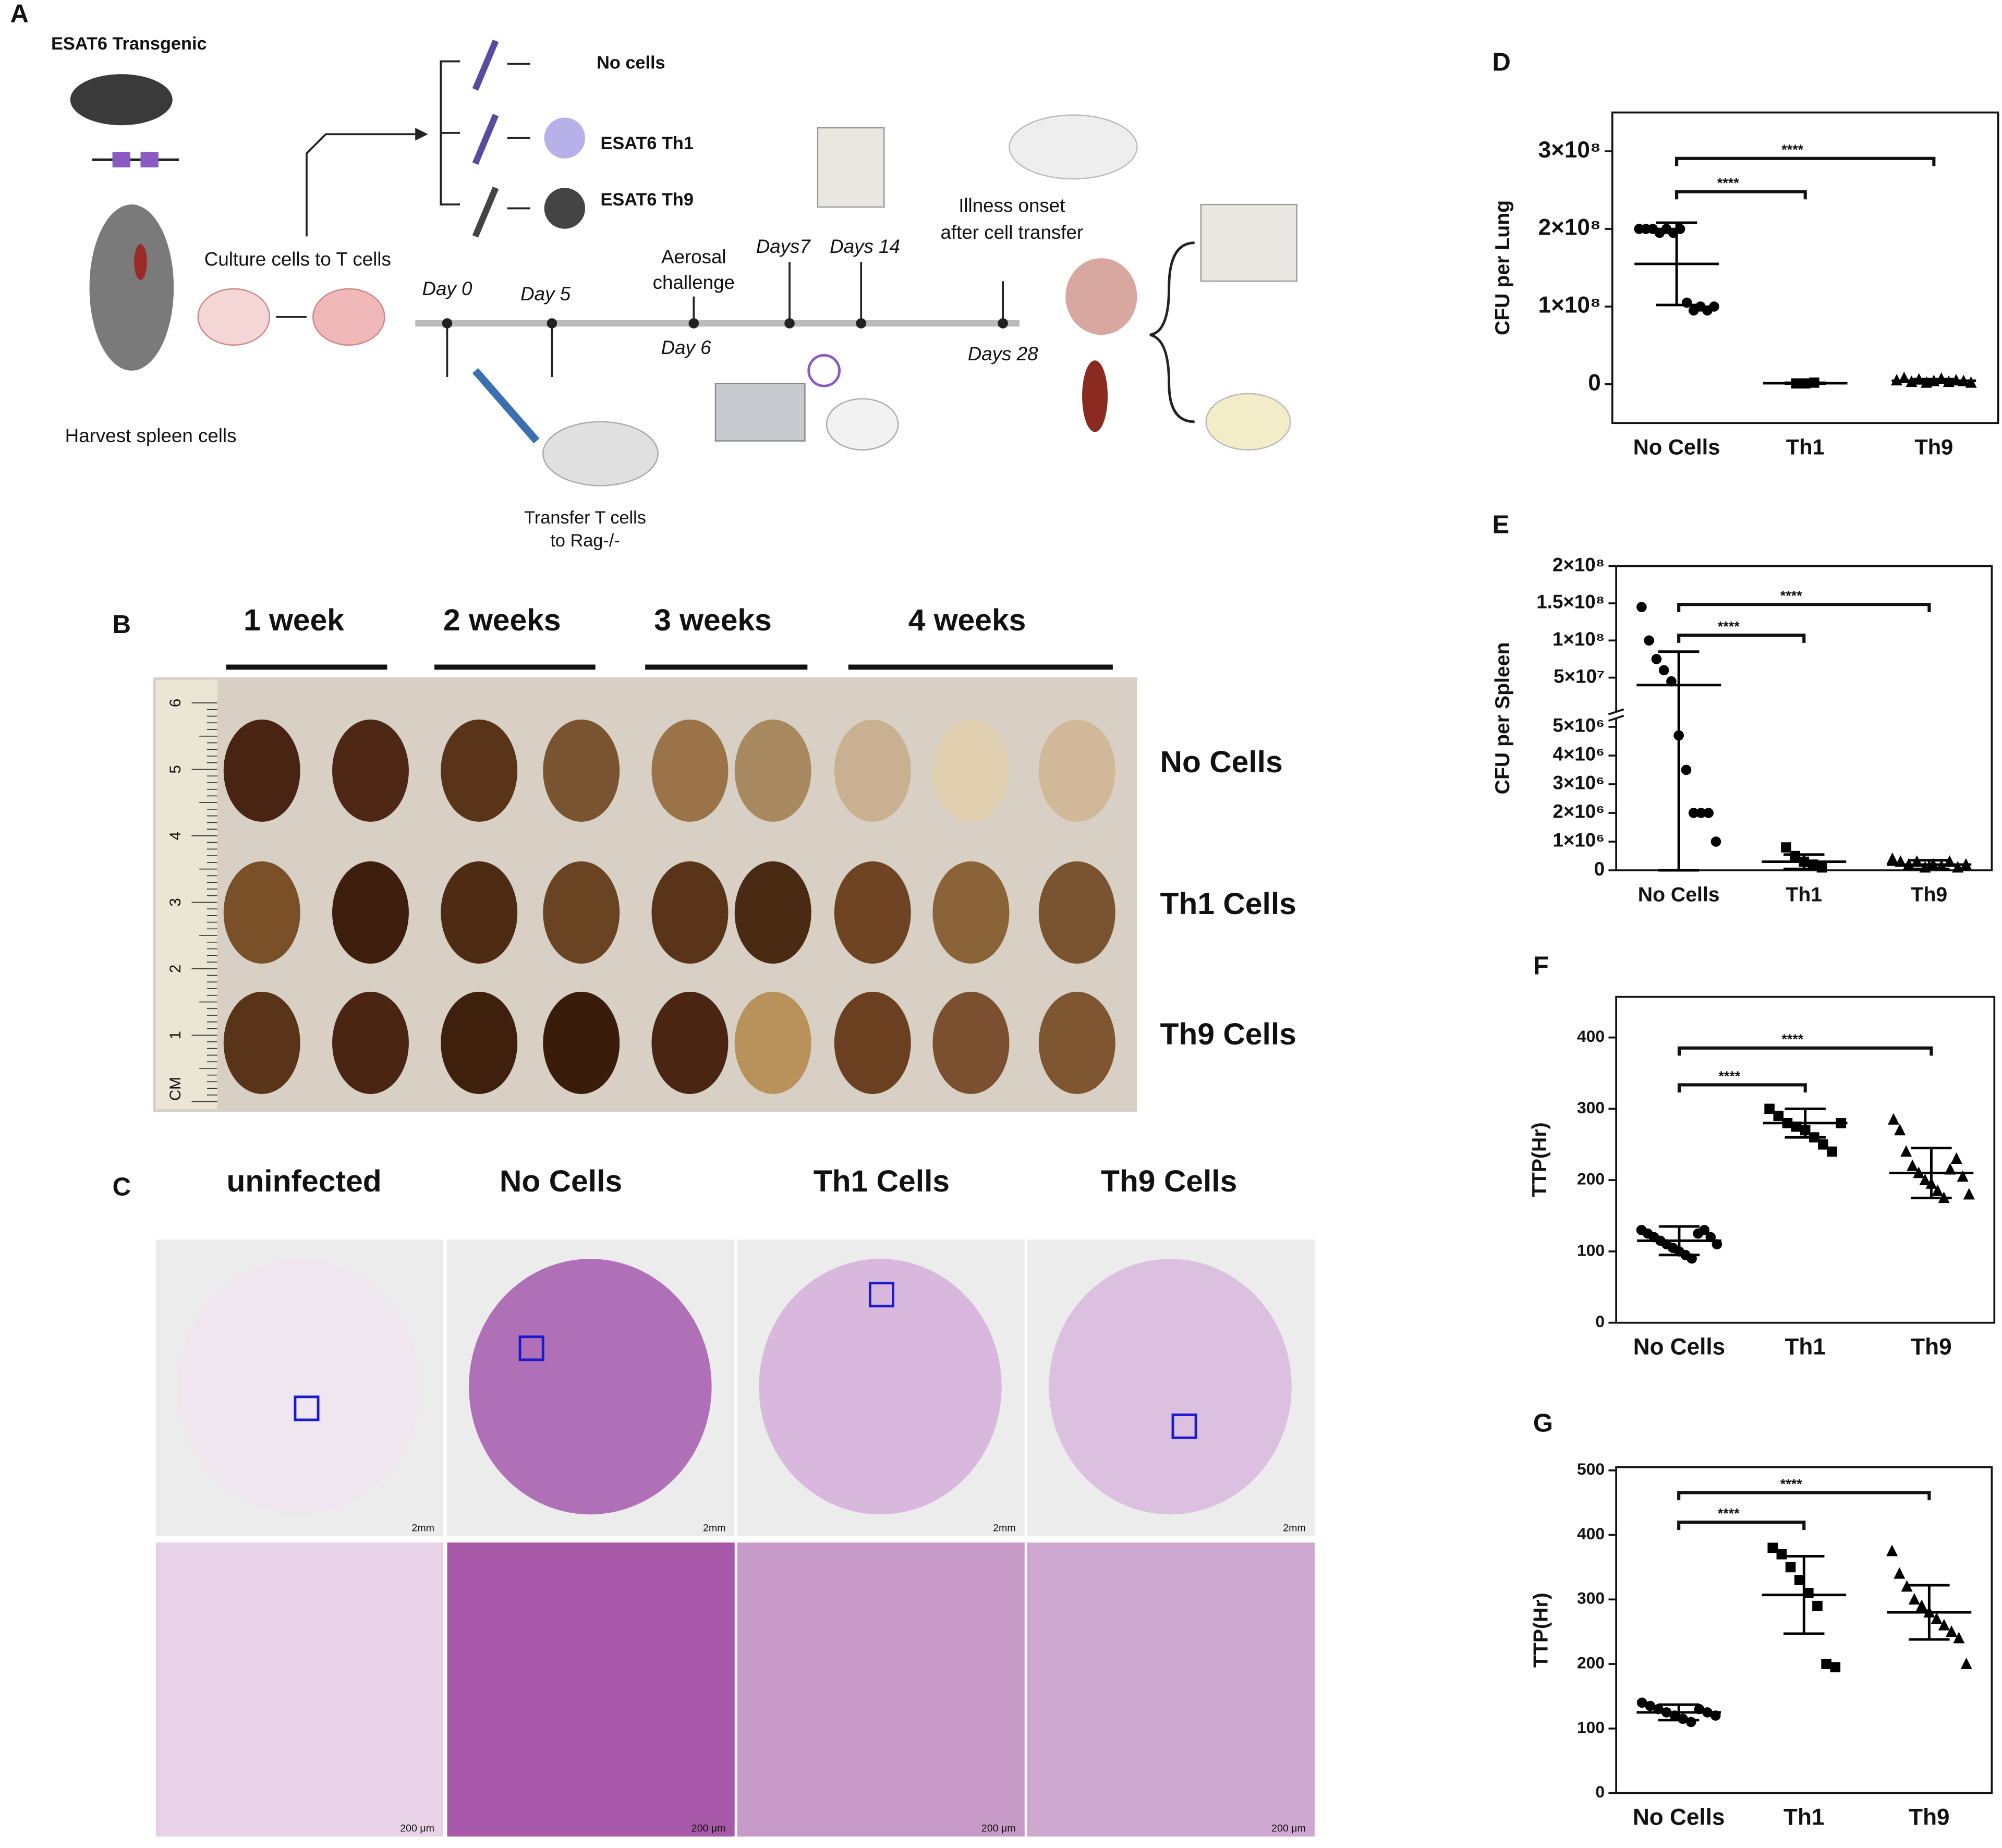  Describe the element at coordinates (882, 1181) in the screenshot. I see `column-header: Th1 Cells` at that location.